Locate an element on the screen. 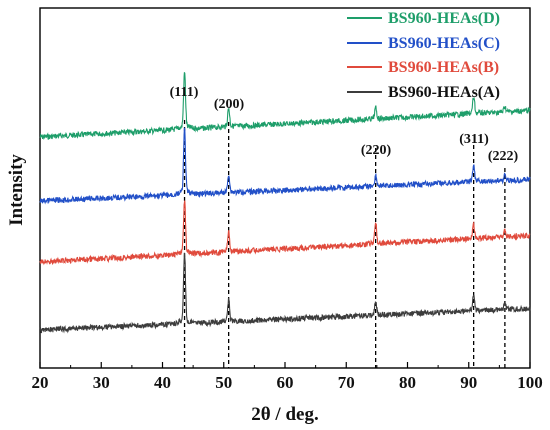 Image resolution: width=550 pixels, height=430 pixels. x-tick-label: 90 is located at coordinates (468, 382).